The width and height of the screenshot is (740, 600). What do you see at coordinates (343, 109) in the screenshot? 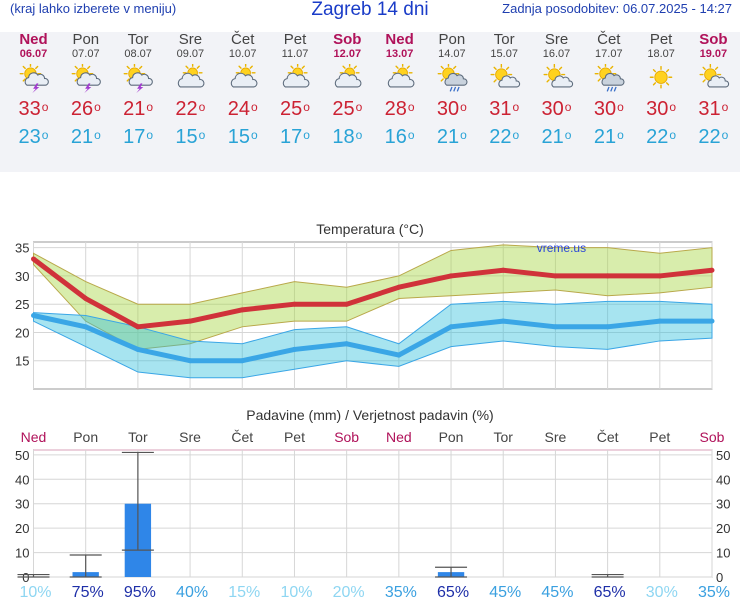
I see `temp-max-value: 25` at bounding box center [343, 109].